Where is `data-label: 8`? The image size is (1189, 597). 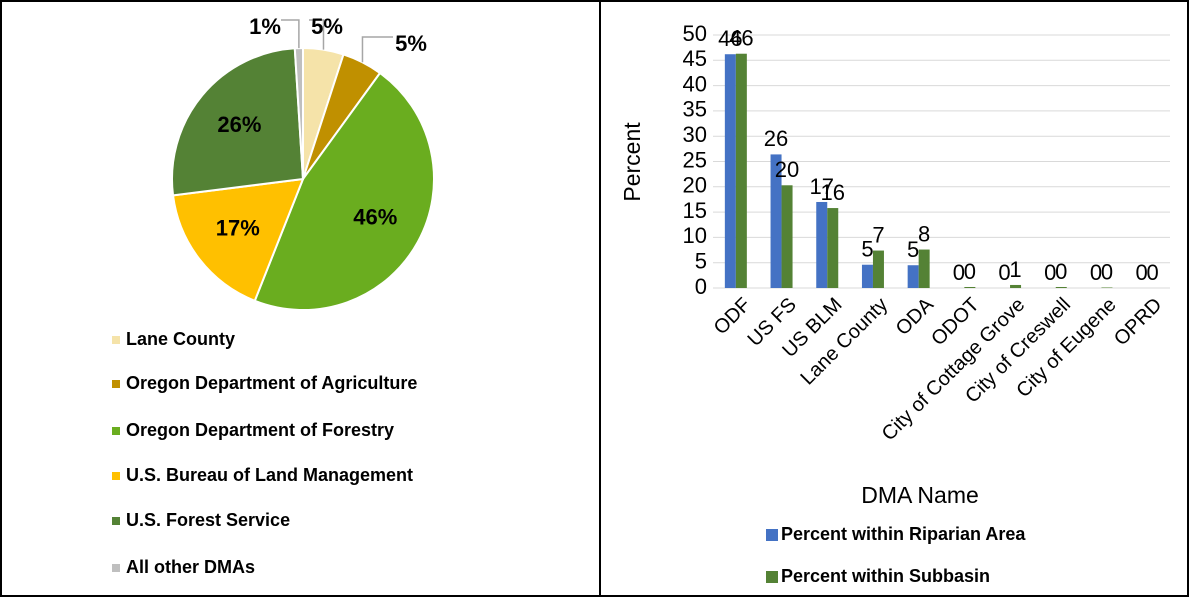 data-label: 8 is located at coordinates (924, 233).